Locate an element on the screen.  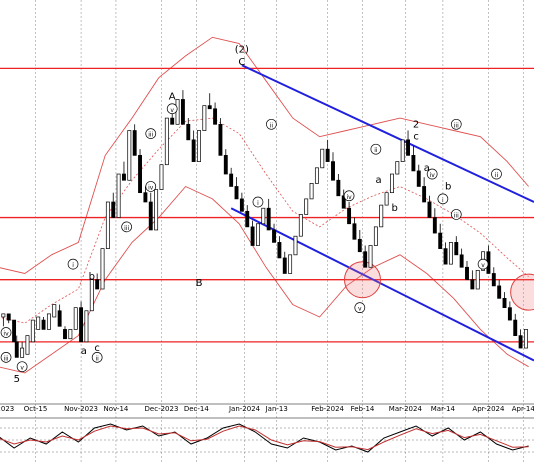
x-tick-label: Apr-14 is located at coordinates (523, 409).